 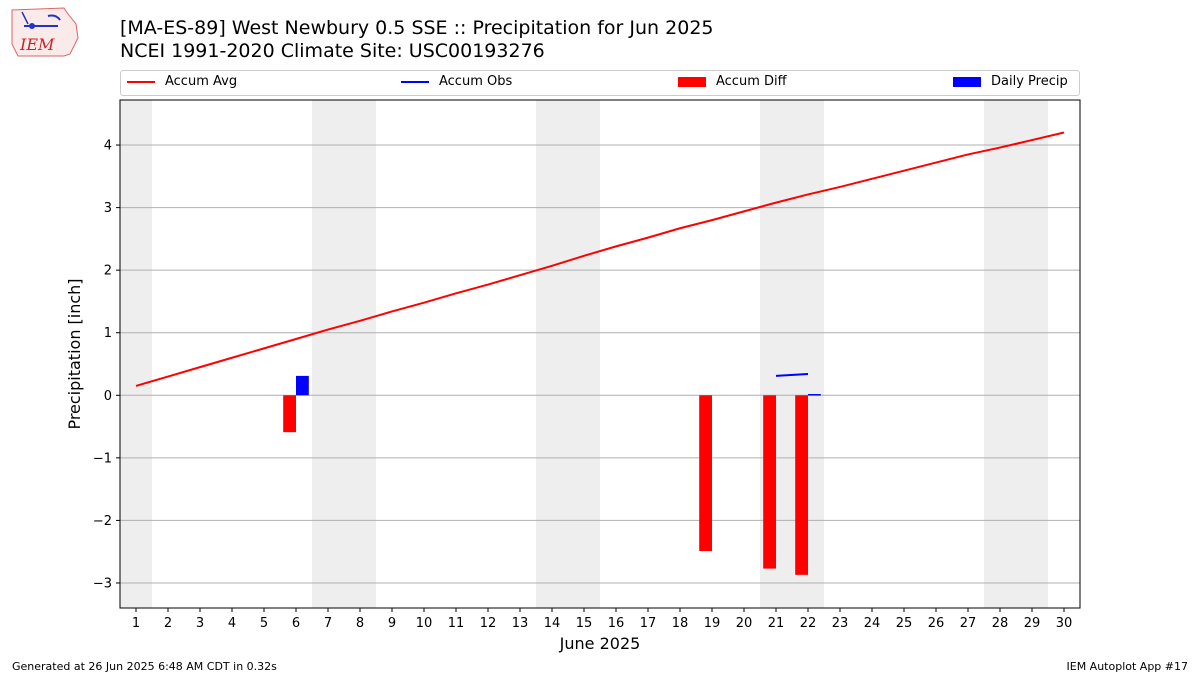 What do you see at coordinates (904, 623) in the screenshot?
I see `x-tick-label: 25` at bounding box center [904, 623].